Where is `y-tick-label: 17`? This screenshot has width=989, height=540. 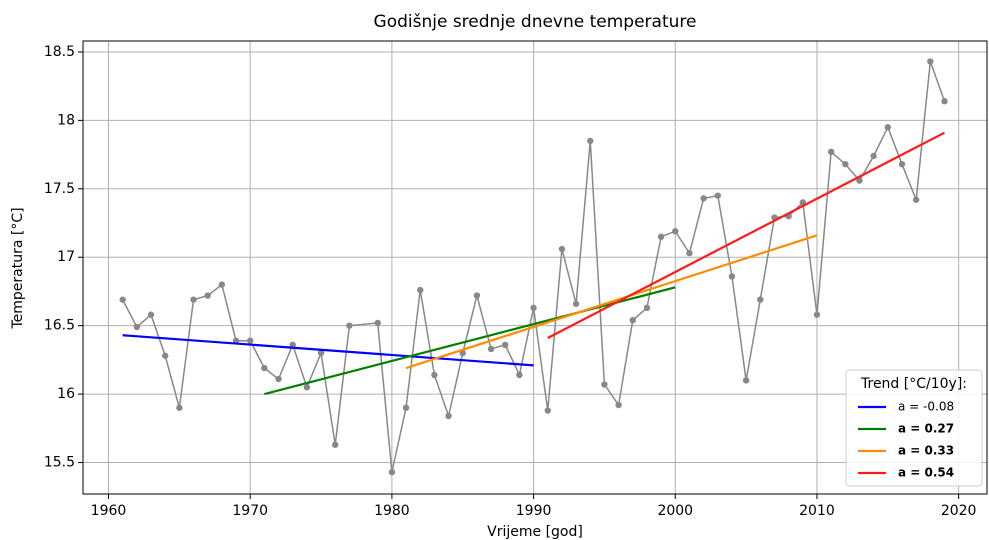 y-tick-label: 17 is located at coordinates (66, 257).